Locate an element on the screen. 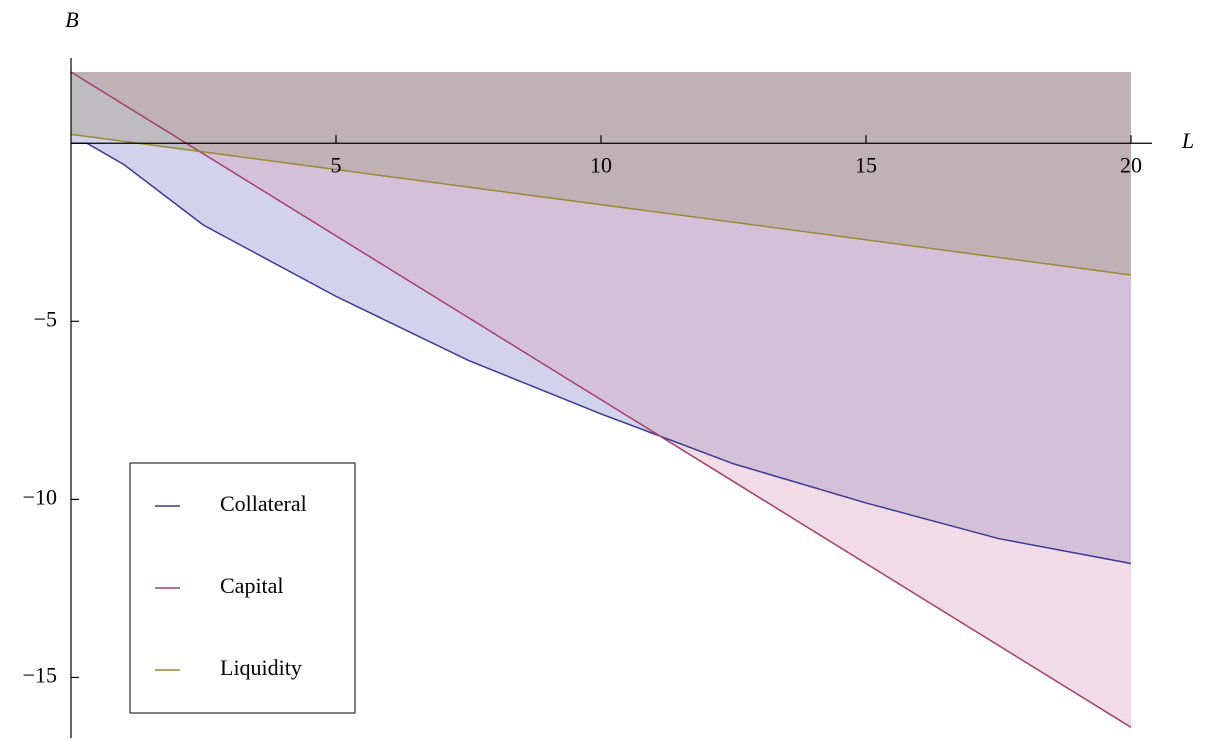  x-axis-label: L is located at coordinates (1187, 140).